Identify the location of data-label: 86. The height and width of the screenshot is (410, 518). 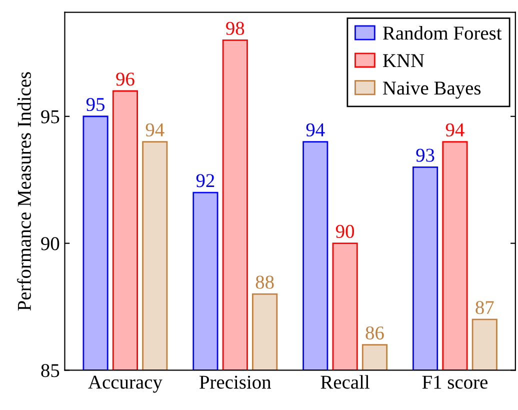
(375, 333).